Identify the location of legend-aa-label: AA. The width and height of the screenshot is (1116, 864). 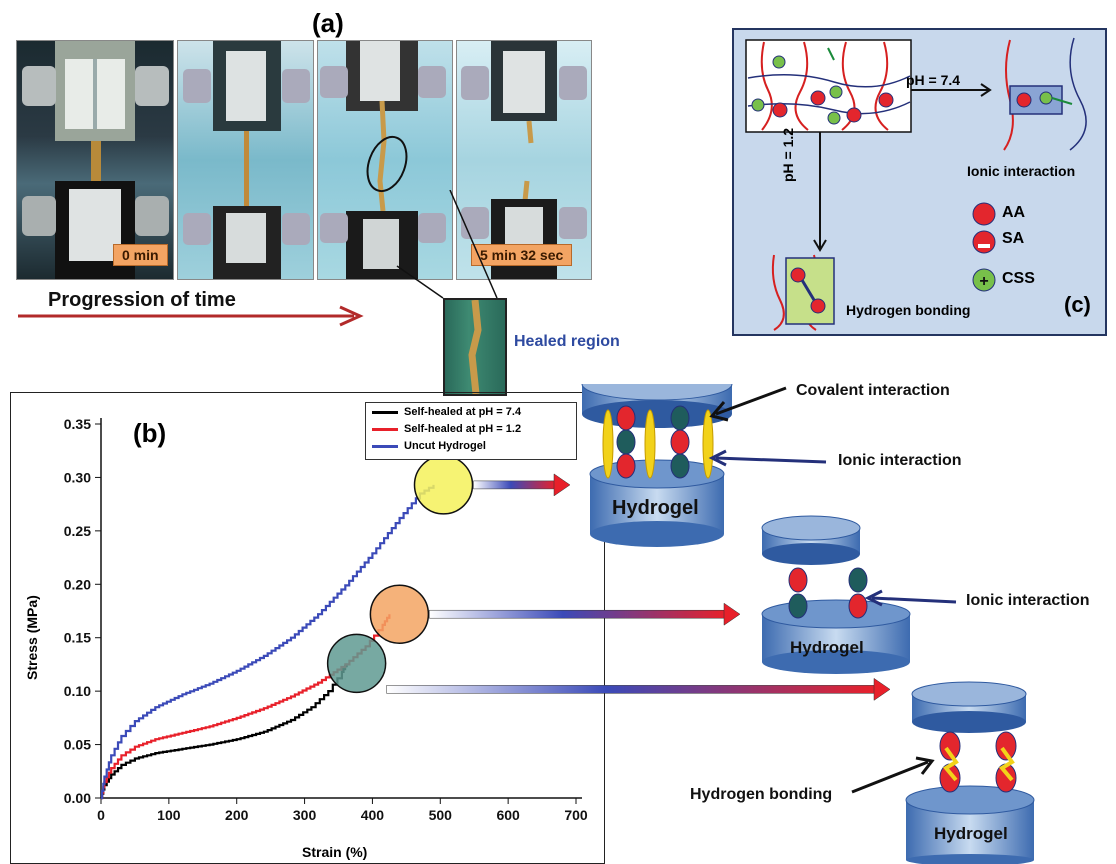
(1014, 212).